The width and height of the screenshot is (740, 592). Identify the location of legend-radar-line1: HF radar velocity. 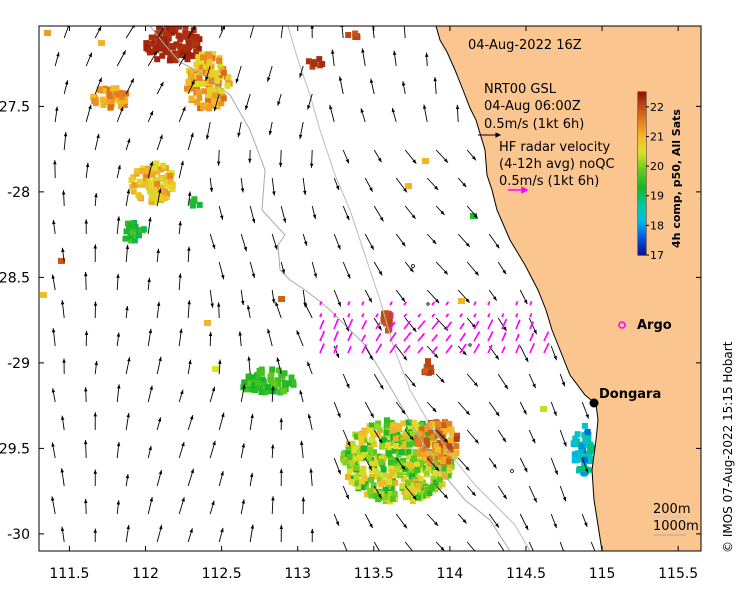
(555, 147).